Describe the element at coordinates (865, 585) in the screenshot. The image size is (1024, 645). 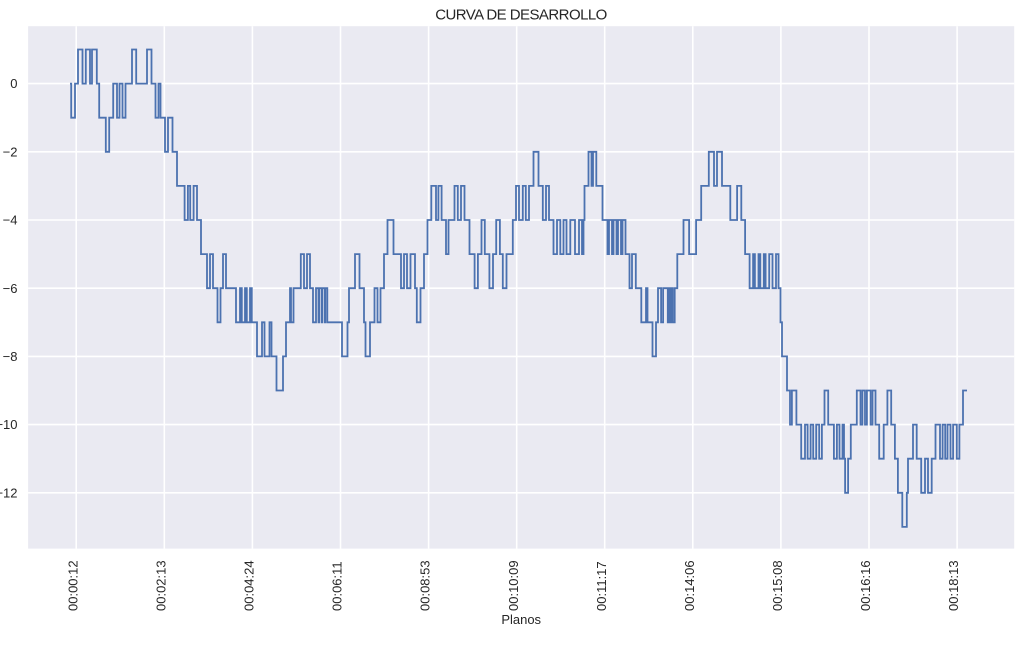
I see `svg-text: 00:16:16` at that location.